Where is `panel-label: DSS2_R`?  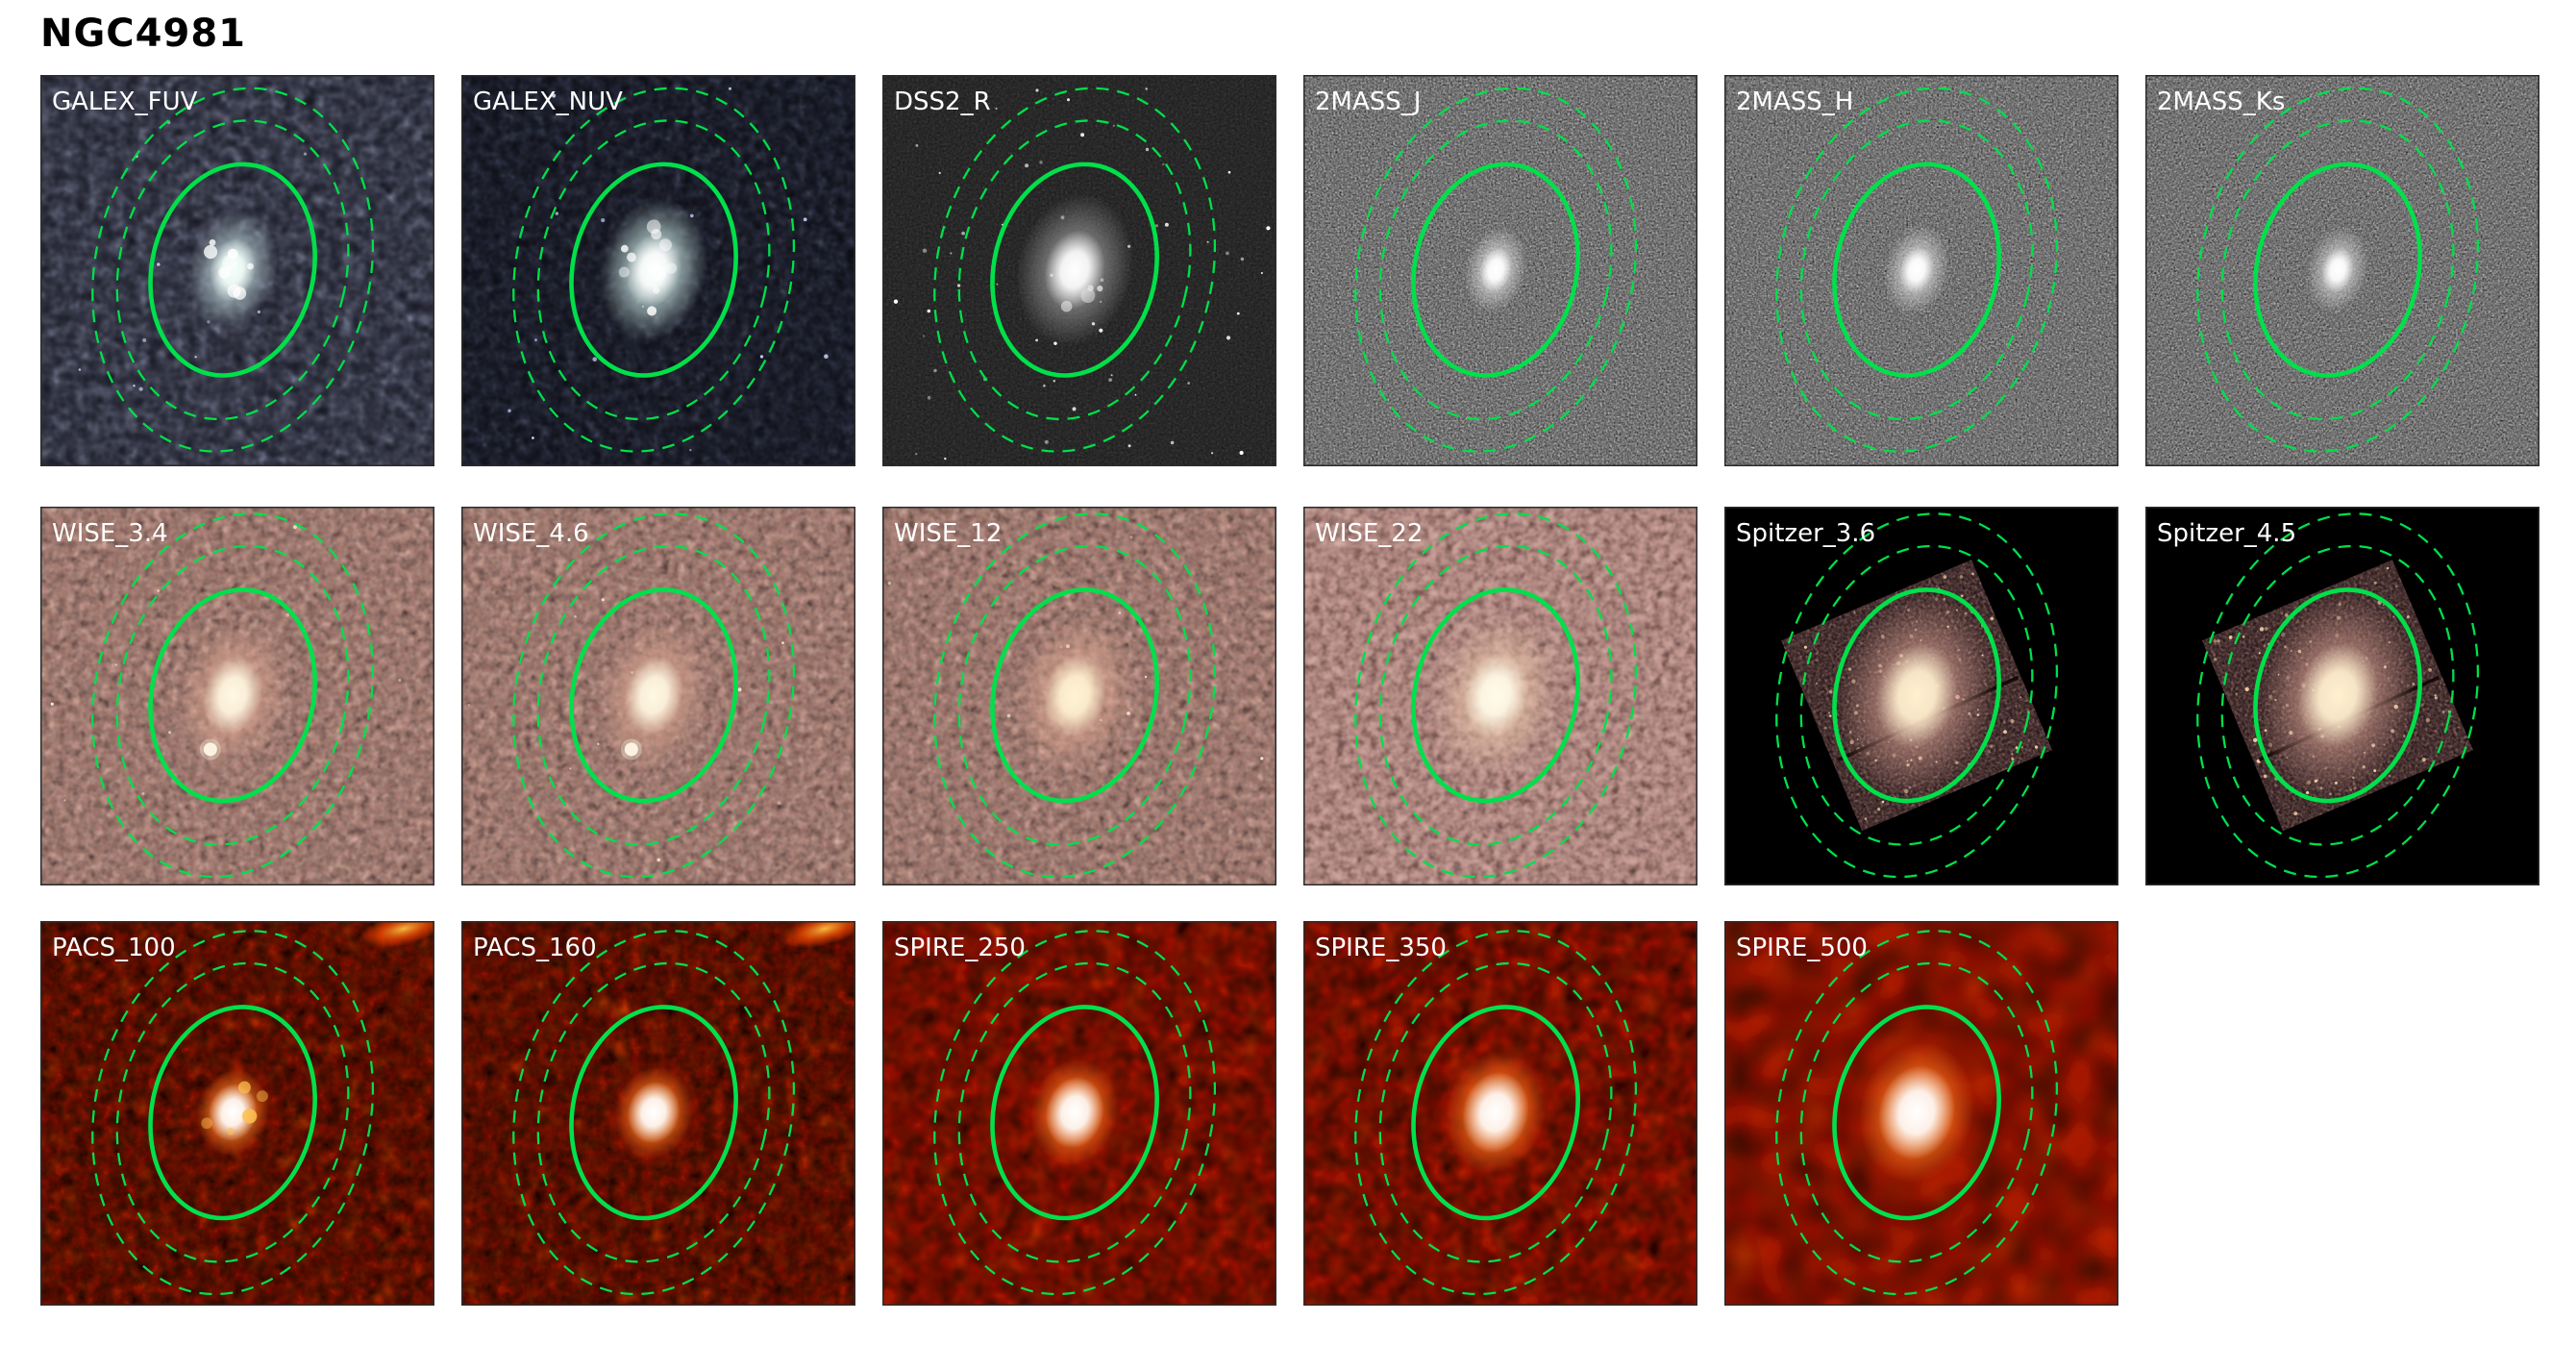
panel-label: DSS2_R is located at coordinates (943, 101).